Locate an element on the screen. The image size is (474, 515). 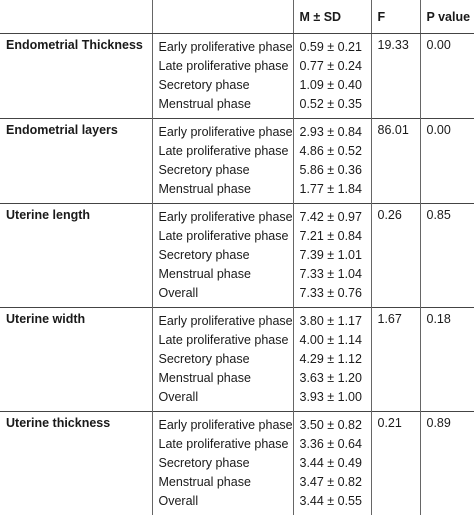
mean-sd-value: 0.59 ± 0.21 is located at coordinates (335, 47).